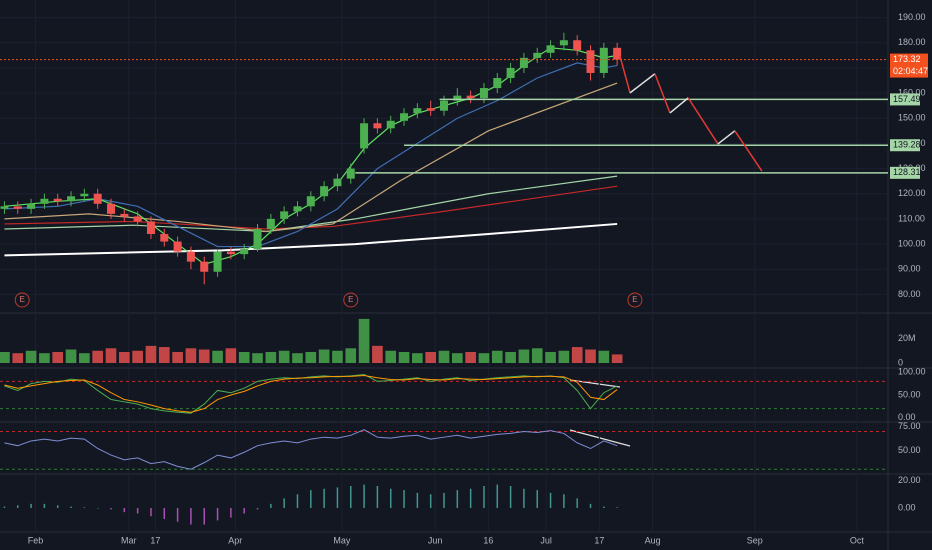 The width and height of the screenshot is (932, 550). What do you see at coordinates (351, 300) in the screenshot?
I see `earnings-marker` at bounding box center [351, 300].